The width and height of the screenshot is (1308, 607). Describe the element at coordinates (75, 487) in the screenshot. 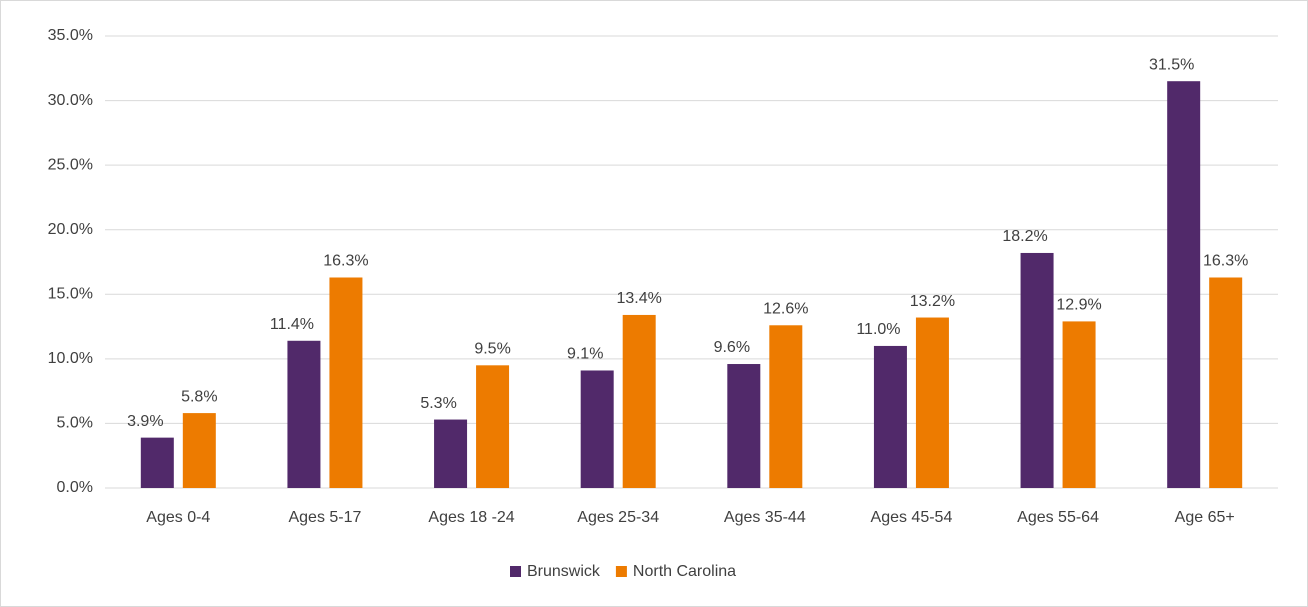

I see `y-tick-label: 0.0%` at that location.